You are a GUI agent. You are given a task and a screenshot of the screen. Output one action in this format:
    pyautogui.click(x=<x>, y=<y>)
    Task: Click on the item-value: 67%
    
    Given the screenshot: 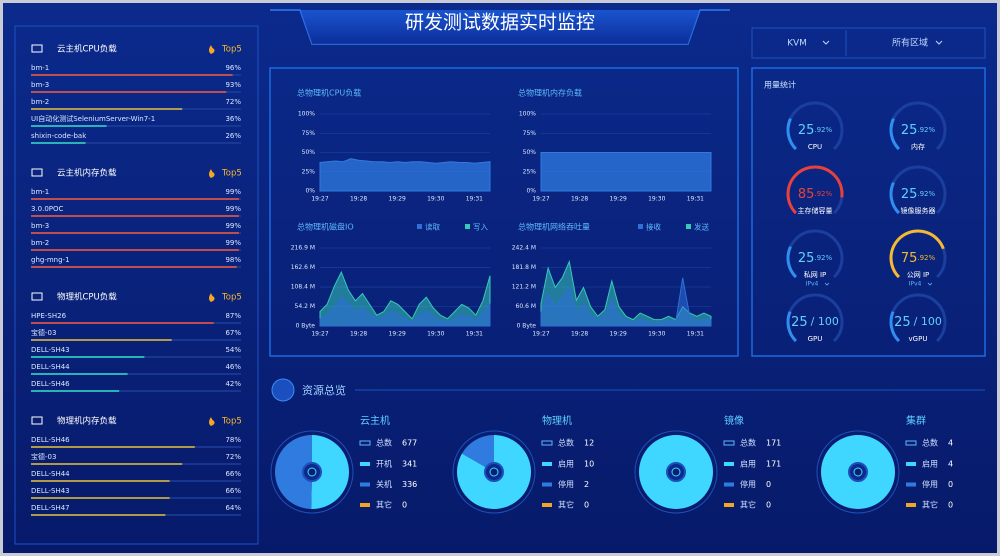 What is the action you would take?
    pyautogui.click(x=233, y=333)
    